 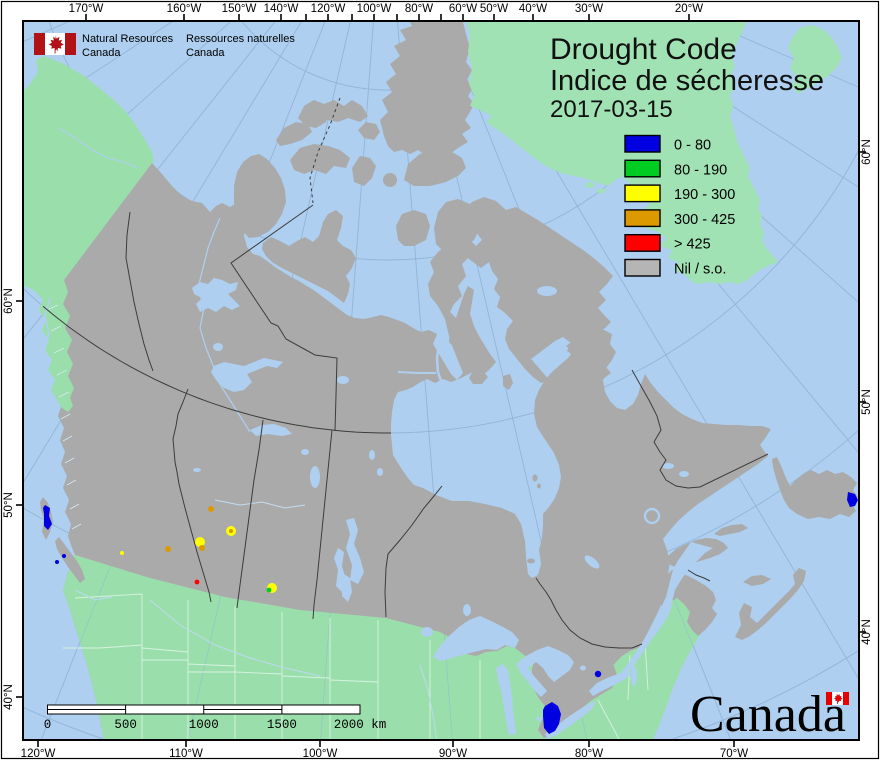 What do you see at coordinates (281, 9) in the screenshot?
I see `svg-text: 140°W` at bounding box center [281, 9].